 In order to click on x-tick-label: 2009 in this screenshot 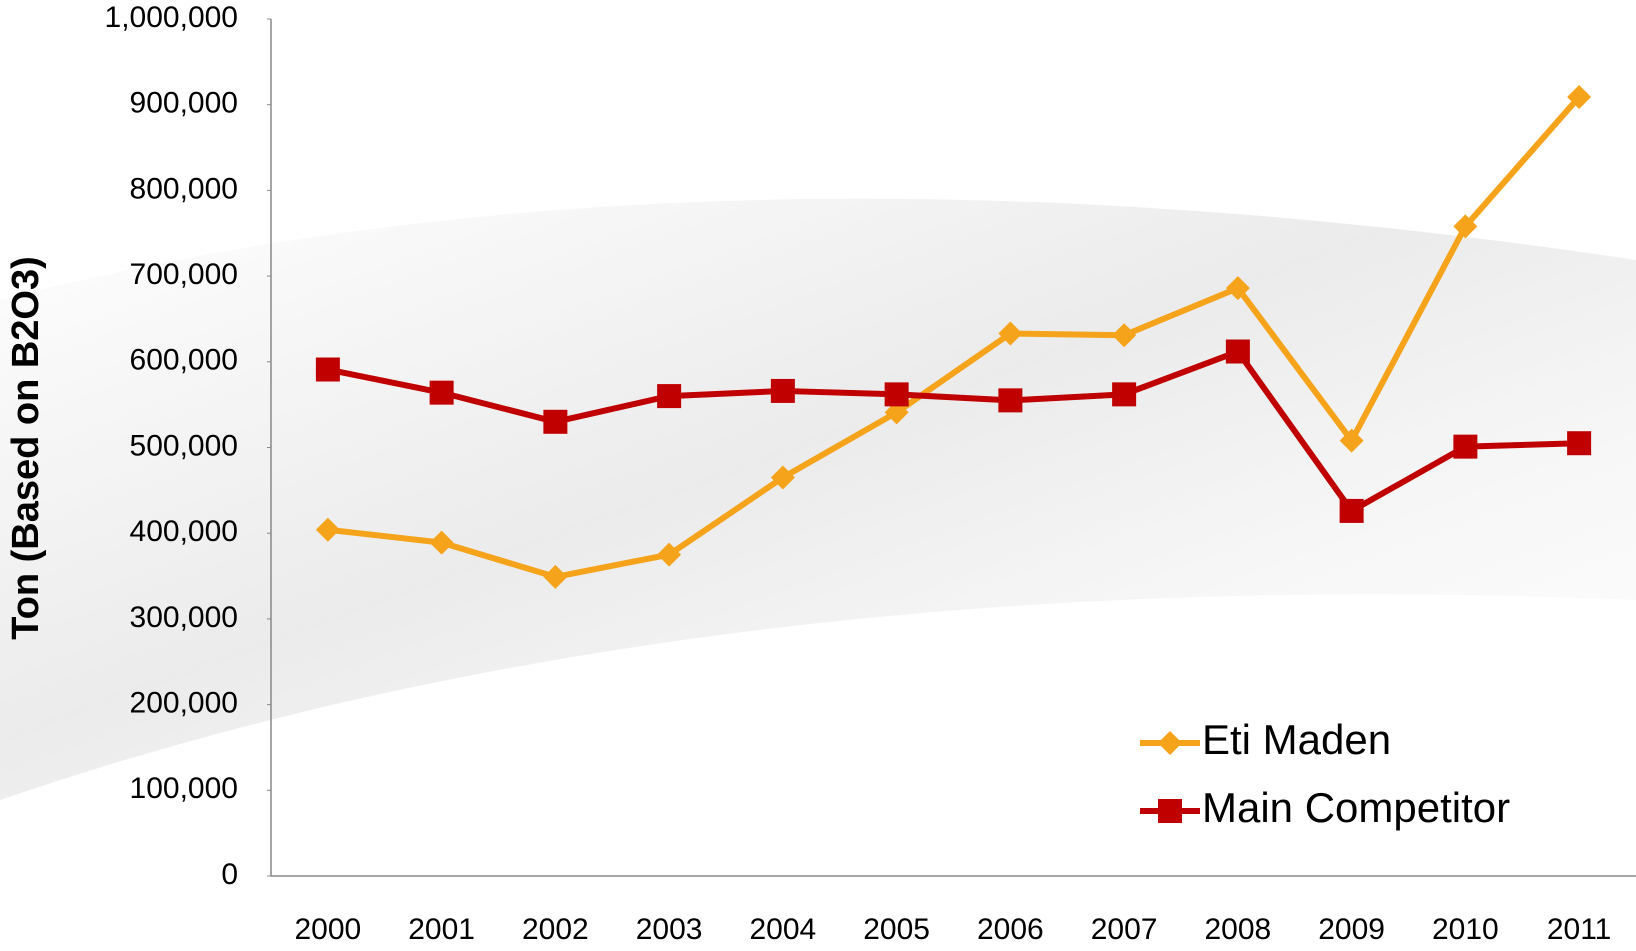, I will do `click(1351, 929)`.